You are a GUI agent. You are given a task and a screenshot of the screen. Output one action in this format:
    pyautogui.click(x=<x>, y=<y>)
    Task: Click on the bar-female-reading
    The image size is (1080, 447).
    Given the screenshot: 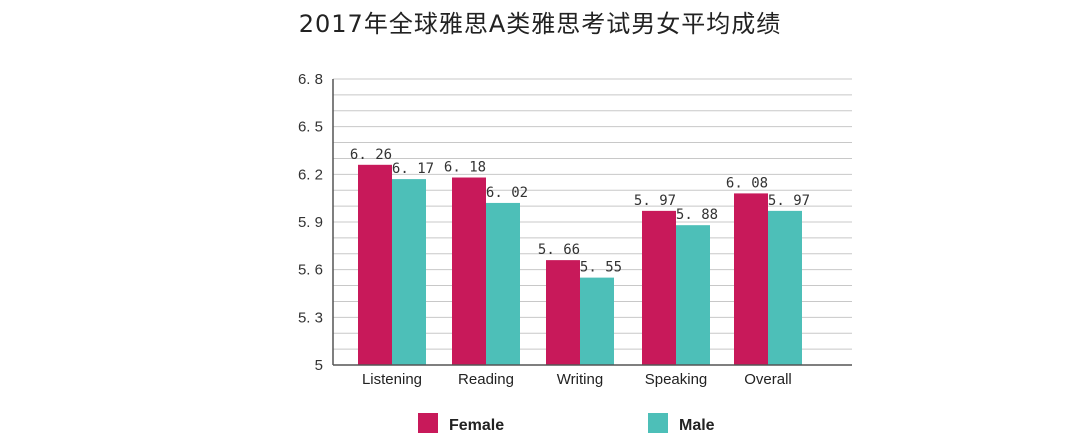 What is the action you would take?
    pyautogui.click(x=469, y=271)
    